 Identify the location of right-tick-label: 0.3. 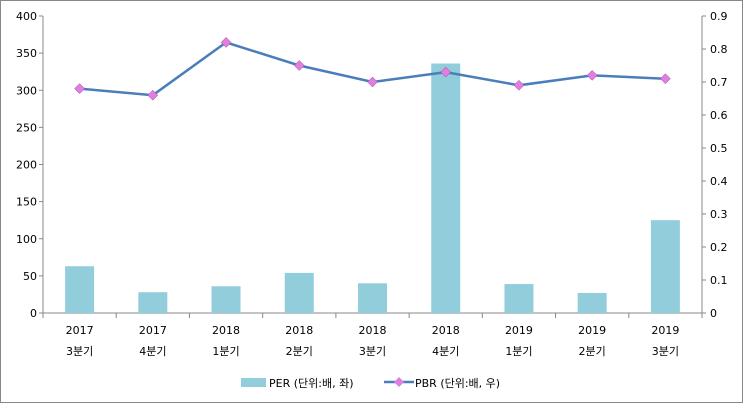
(719, 214).